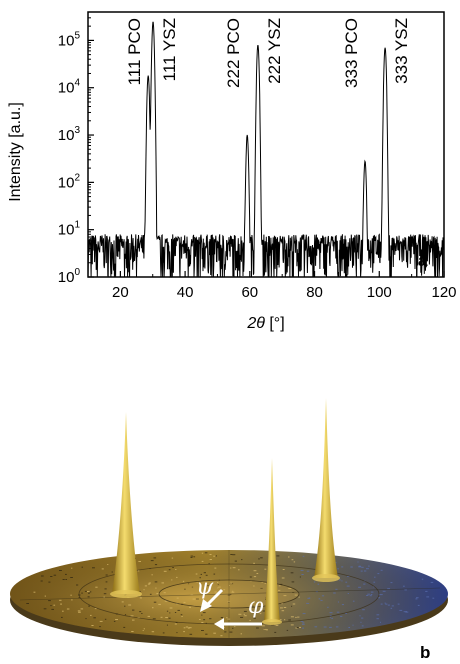  I want to click on x-tick-label: 40, so click(185, 292).